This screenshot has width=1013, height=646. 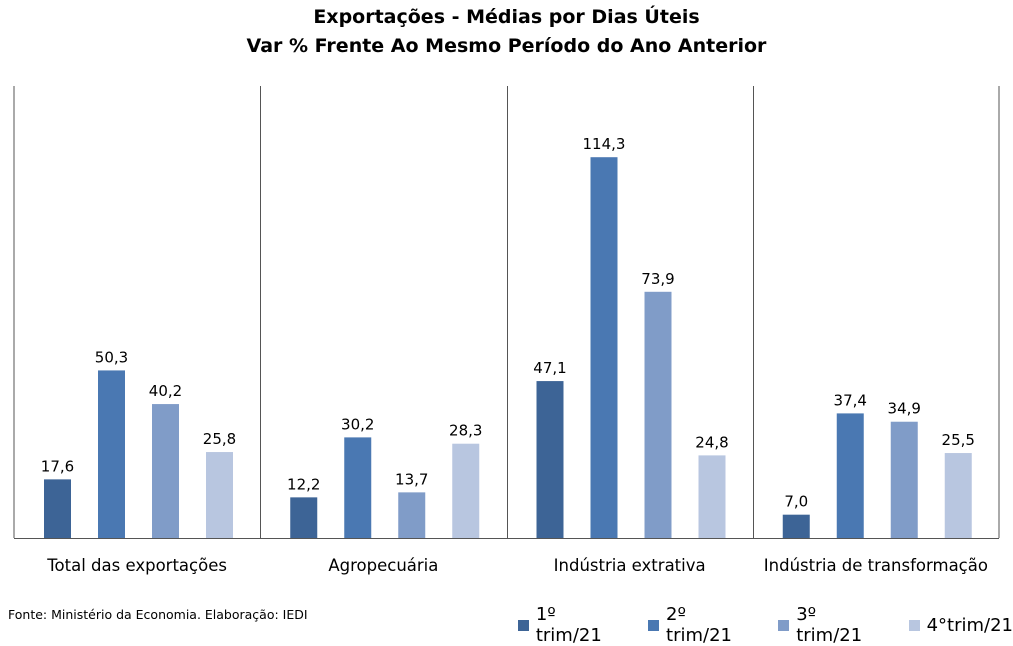 What do you see at coordinates (506, 17) in the screenshot?
I see `chart-title: Exportações - Médias por Dias Úteis` at bounding box center [506, 17].